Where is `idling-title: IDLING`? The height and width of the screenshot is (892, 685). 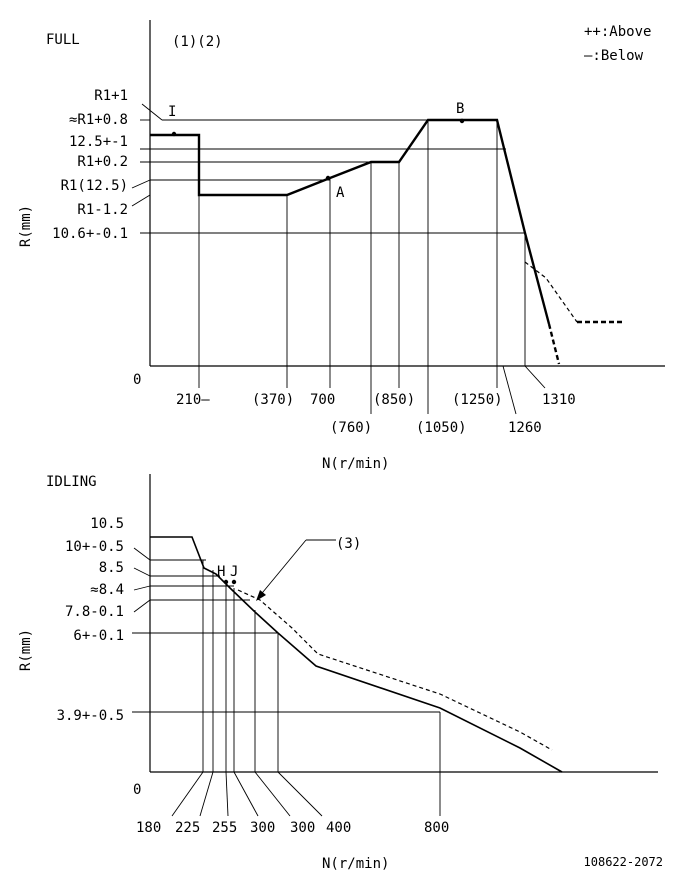 idling-title: IDLING is located at coordinates (71, 482).